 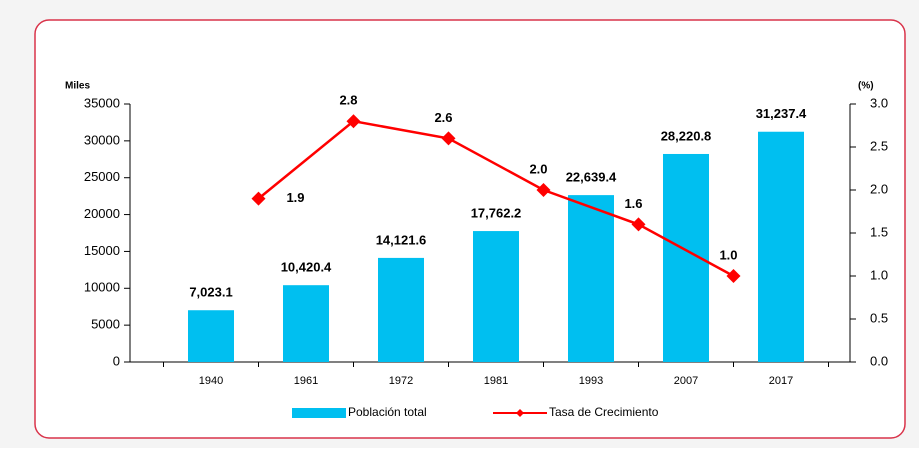 What do you see at coordinates (102, 250) in the screenshot?
I see `y-tick-label: 15000` at bounding box center [102, 250].